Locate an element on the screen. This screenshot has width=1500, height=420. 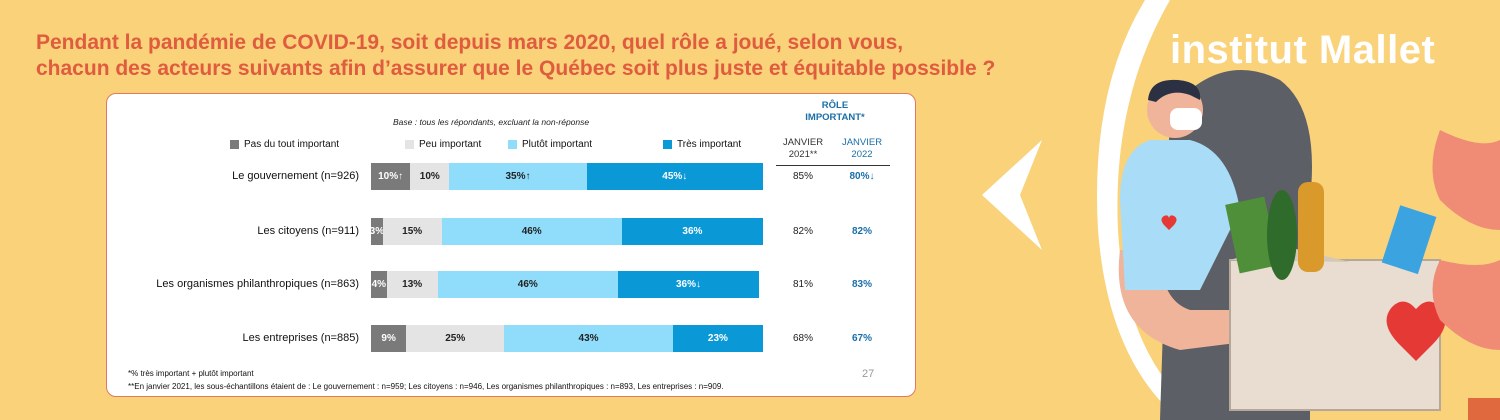
footnote-1: *% très important + plutôt important is located at coordinates (191, 373).